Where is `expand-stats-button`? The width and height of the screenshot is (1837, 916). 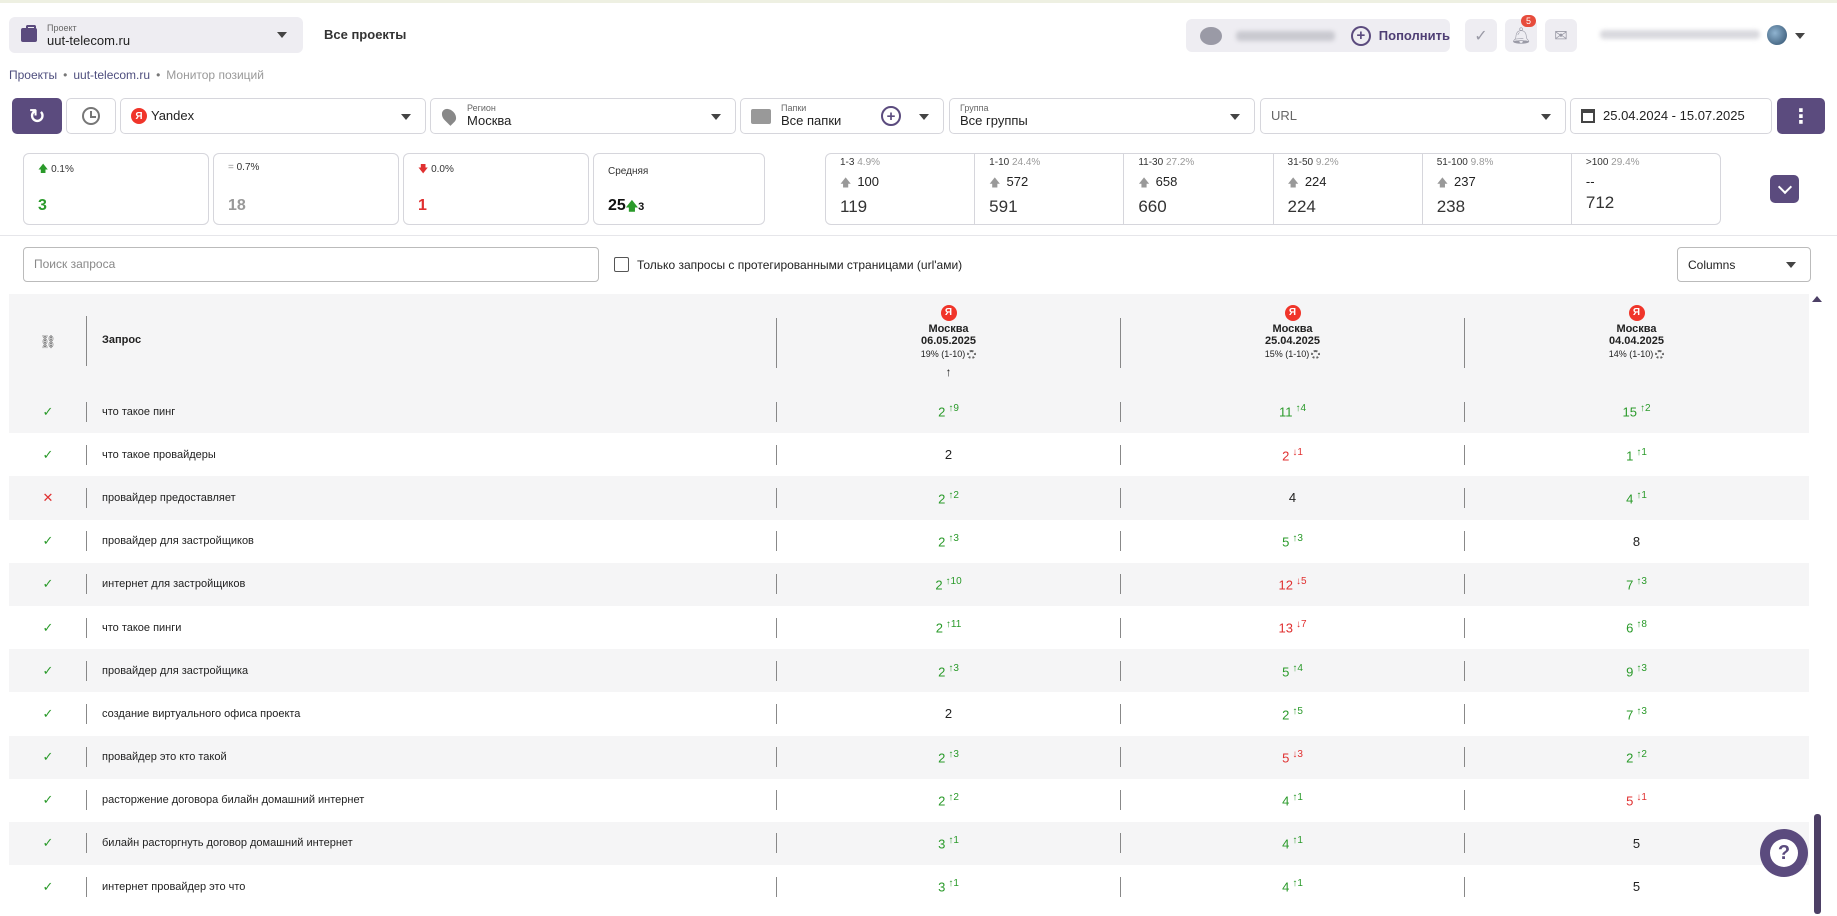 expand-stats-button is located at coordinates (1784, 189).